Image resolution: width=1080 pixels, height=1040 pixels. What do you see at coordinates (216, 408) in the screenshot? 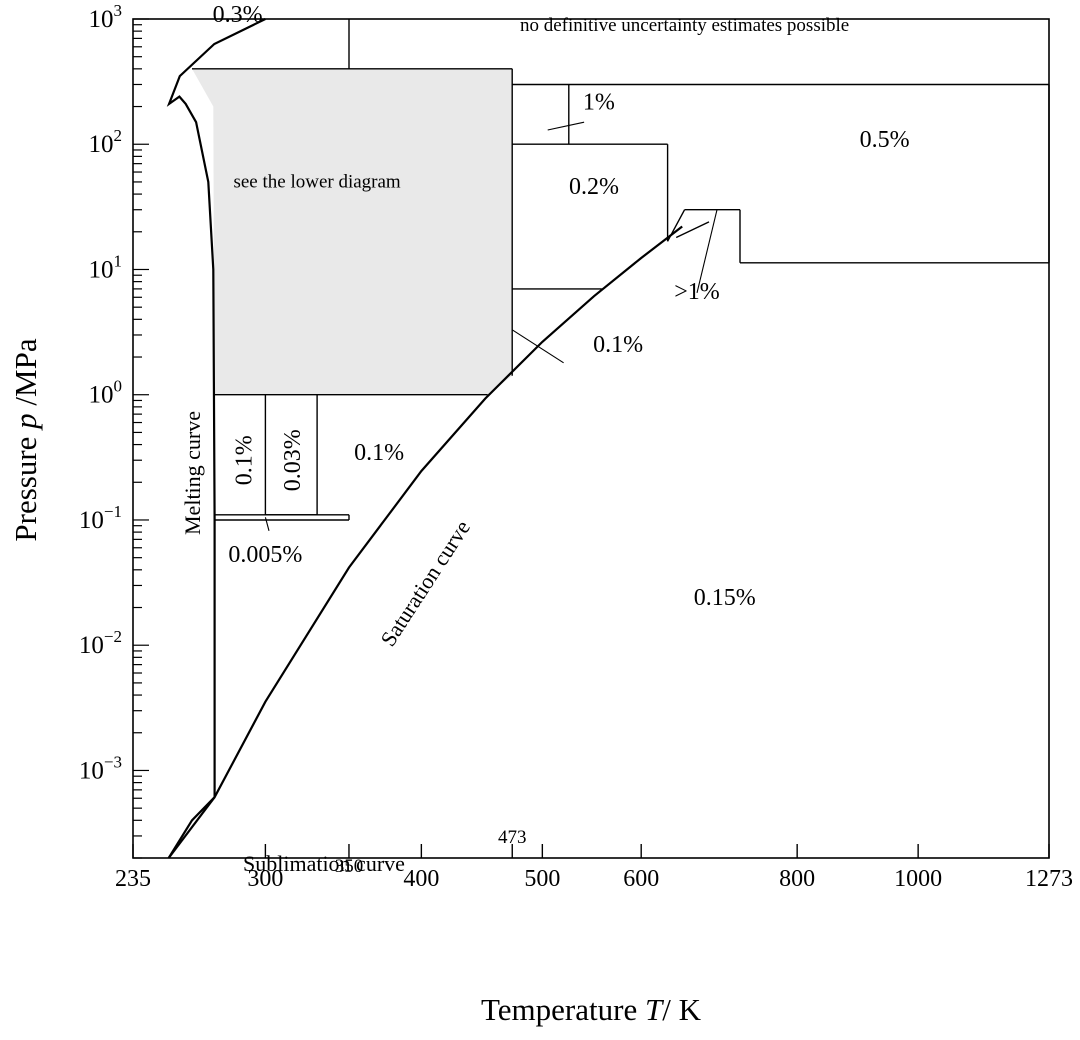
I see `melting-curve` at bounding box center [216, 408].